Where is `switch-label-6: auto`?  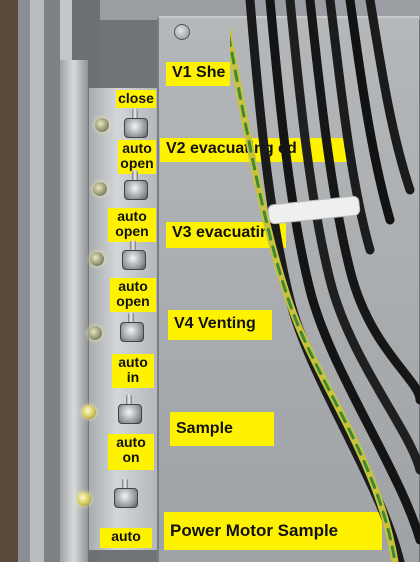
switch-label-6: auto is located at coordinates (126, 538).